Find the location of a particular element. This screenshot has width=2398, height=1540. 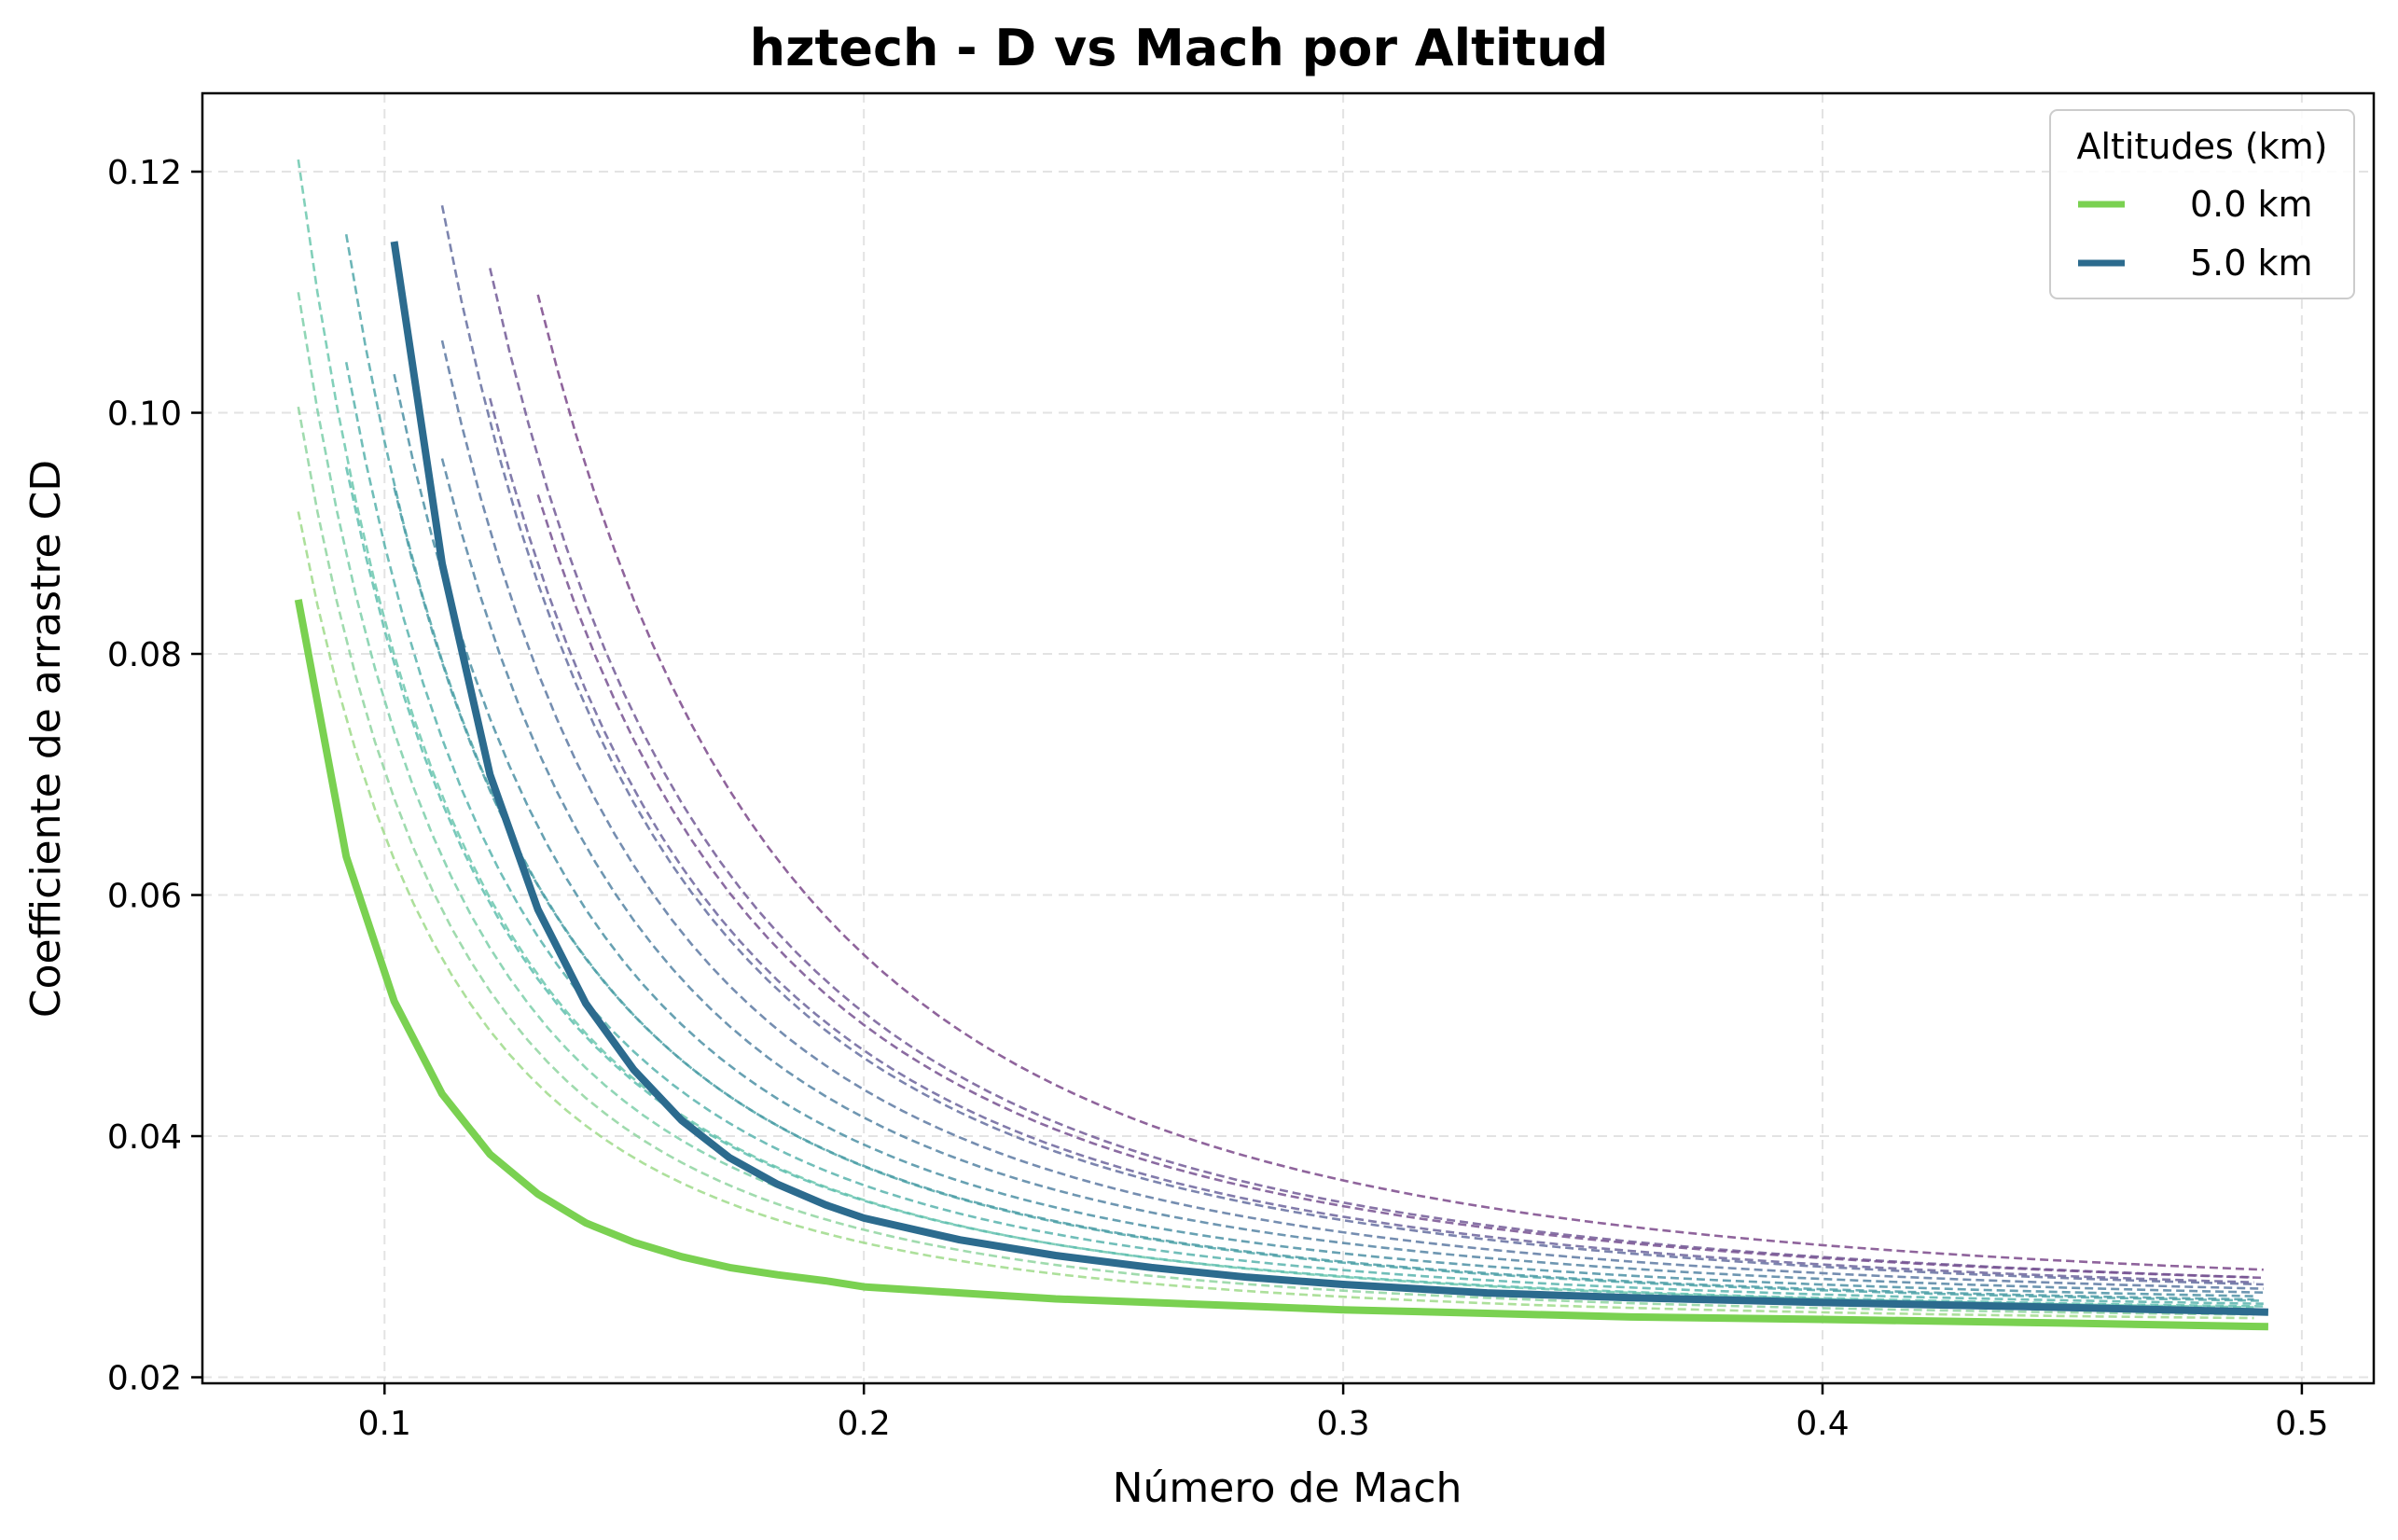

legend: Altitudes (km) 0.0 km 5.0 km is located at coordinates (2202, 204).